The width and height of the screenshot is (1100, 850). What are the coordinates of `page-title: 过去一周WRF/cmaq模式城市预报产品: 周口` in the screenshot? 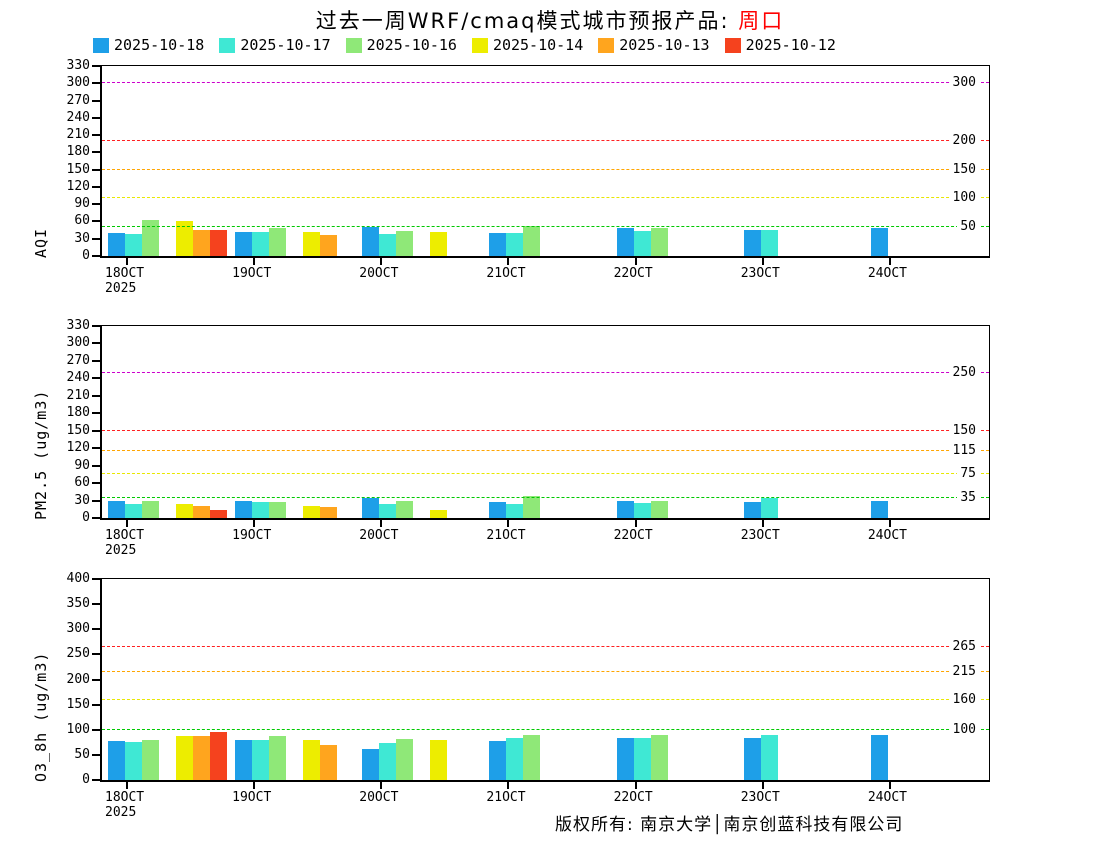 It's located at (550, 20).